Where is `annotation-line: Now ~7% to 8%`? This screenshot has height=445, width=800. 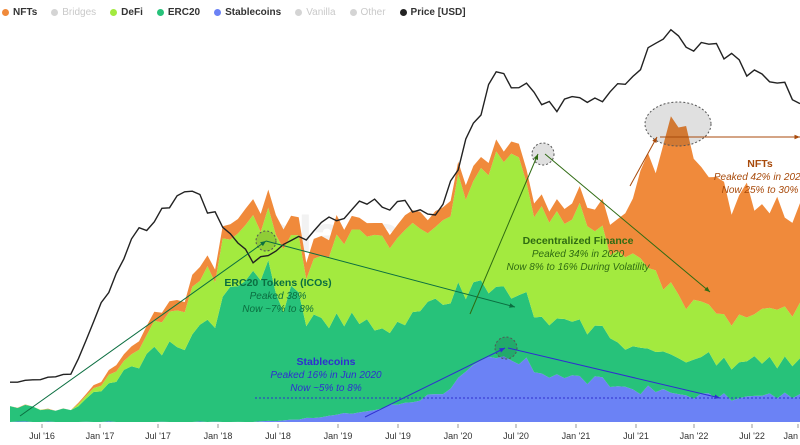
annotation-line: Now ~7% to 8% is located at coordinates (278, 309).